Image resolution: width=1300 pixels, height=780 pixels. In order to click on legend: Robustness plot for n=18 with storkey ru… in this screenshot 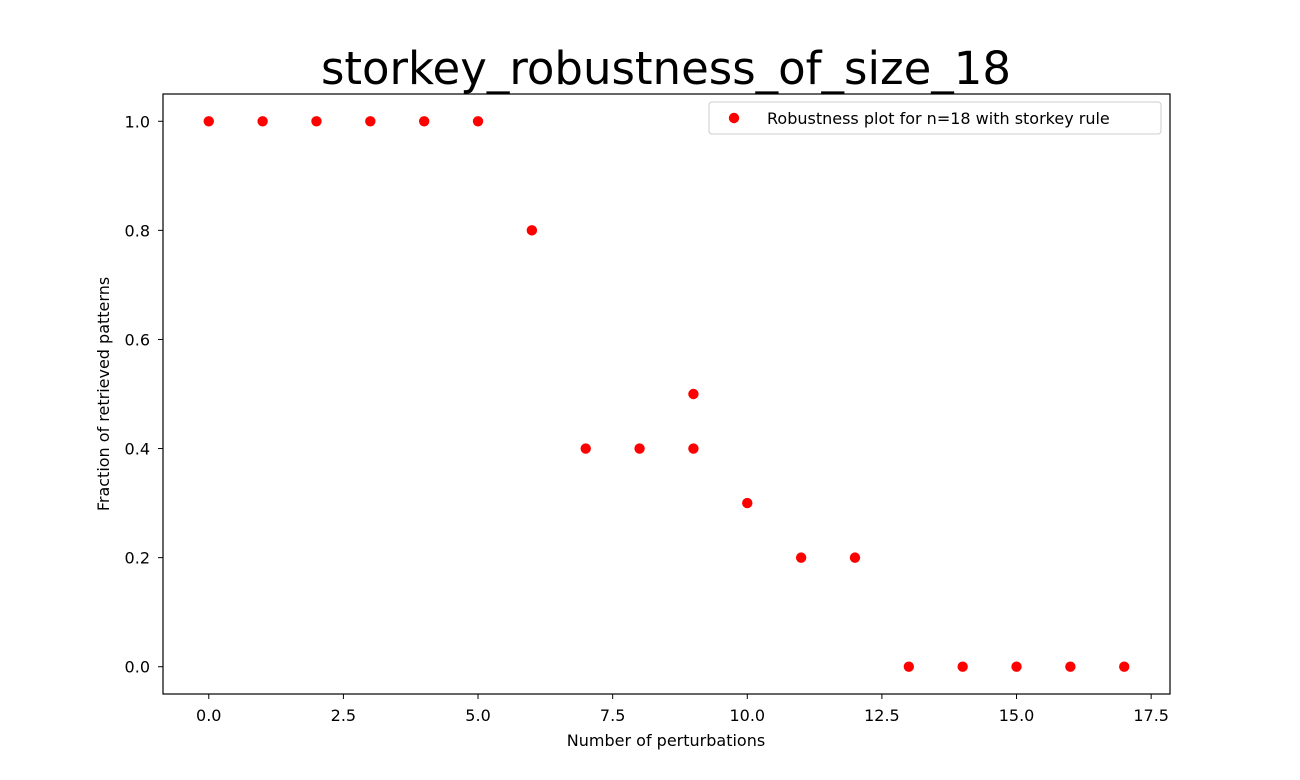, I will do `click(935, 118)`.